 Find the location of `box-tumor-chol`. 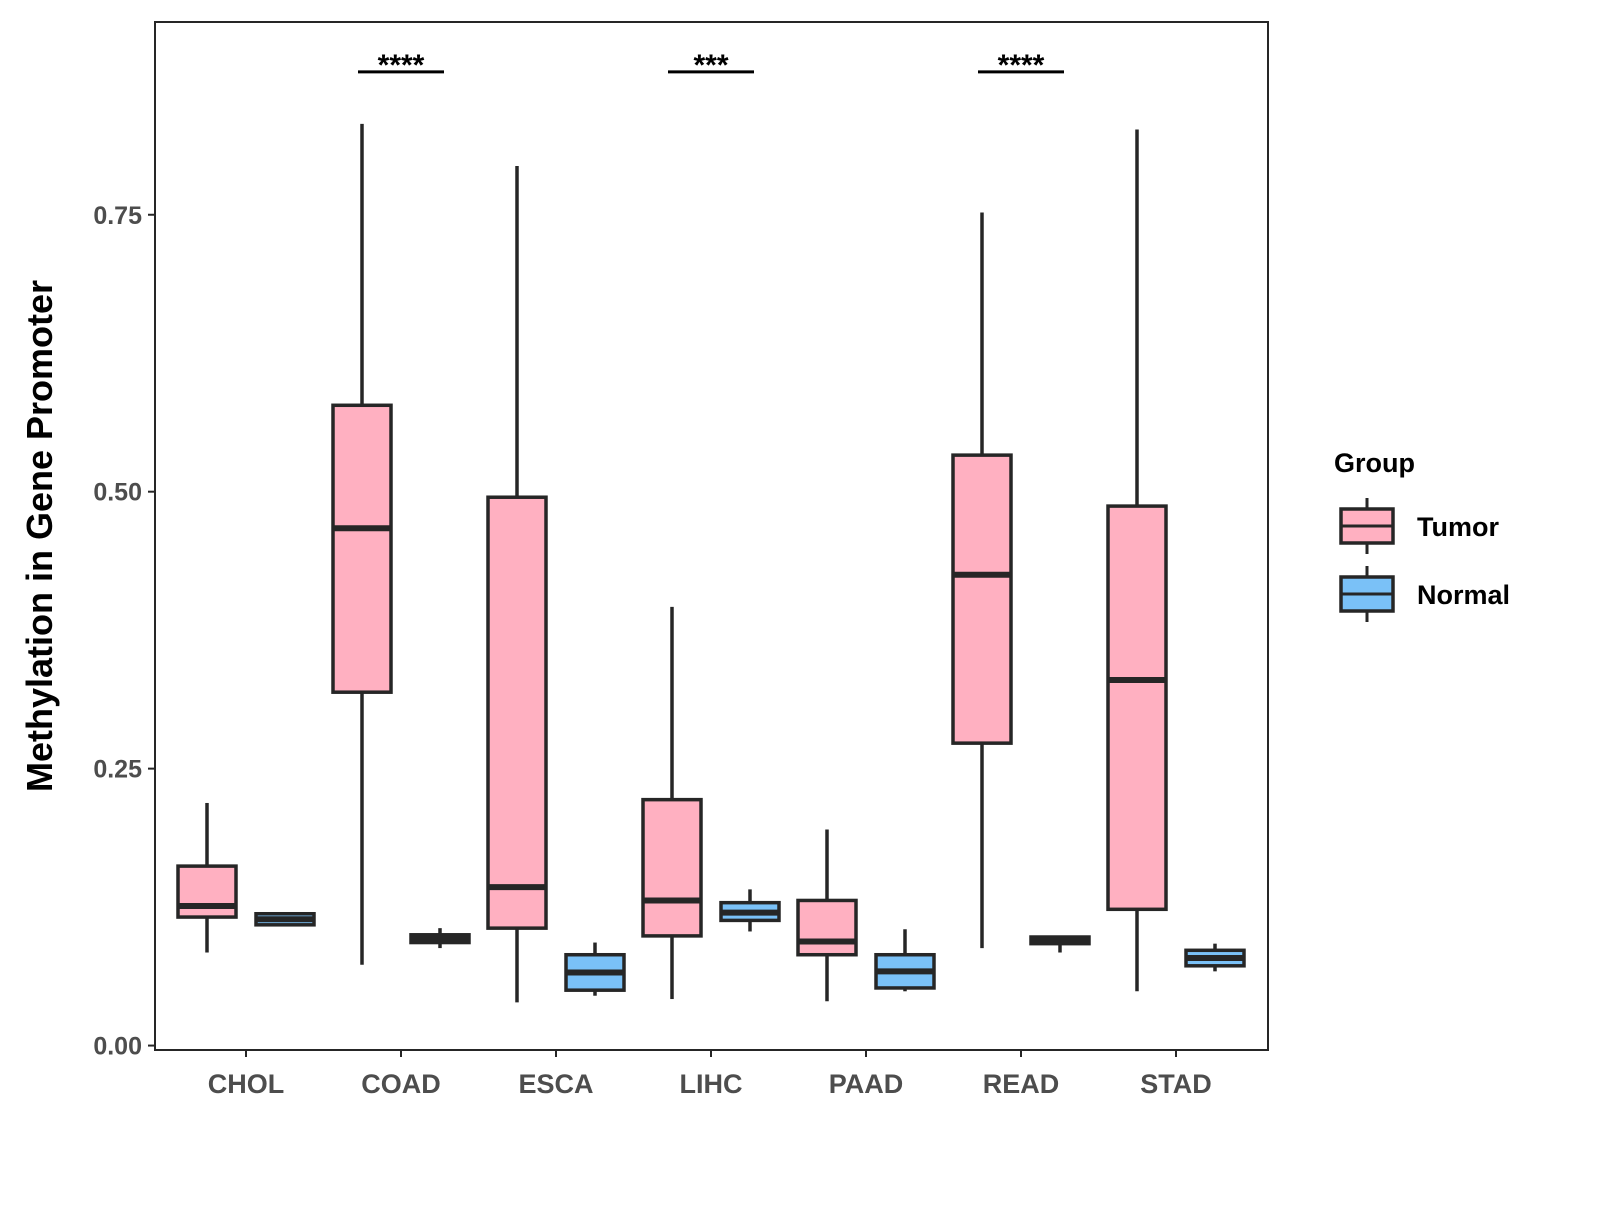

box-tumor-chol is located at coordinates (207, 877).